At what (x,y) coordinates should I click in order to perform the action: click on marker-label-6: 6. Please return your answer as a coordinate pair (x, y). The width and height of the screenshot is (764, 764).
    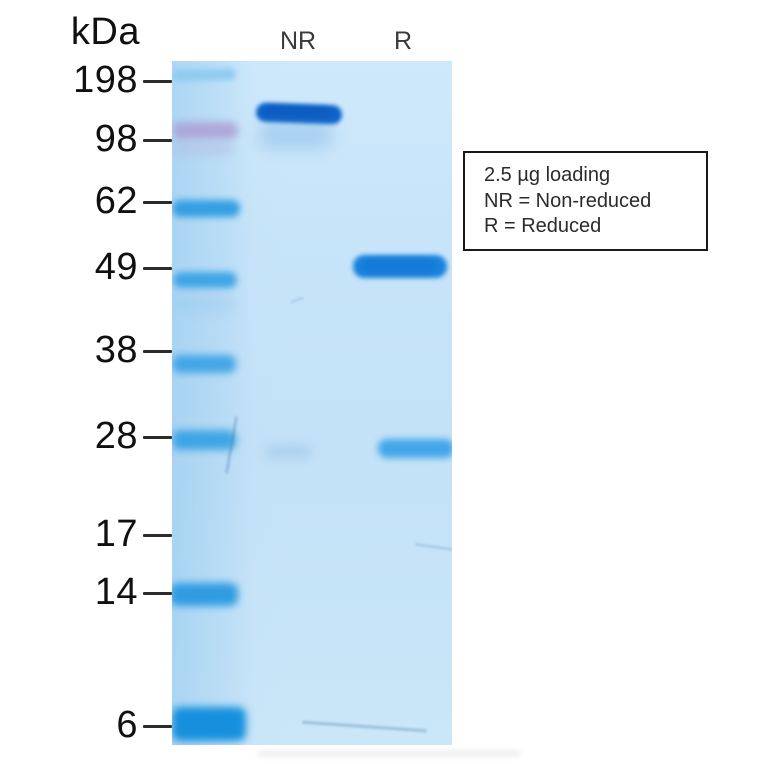
    Looking at the image, I should click on (127, 725).